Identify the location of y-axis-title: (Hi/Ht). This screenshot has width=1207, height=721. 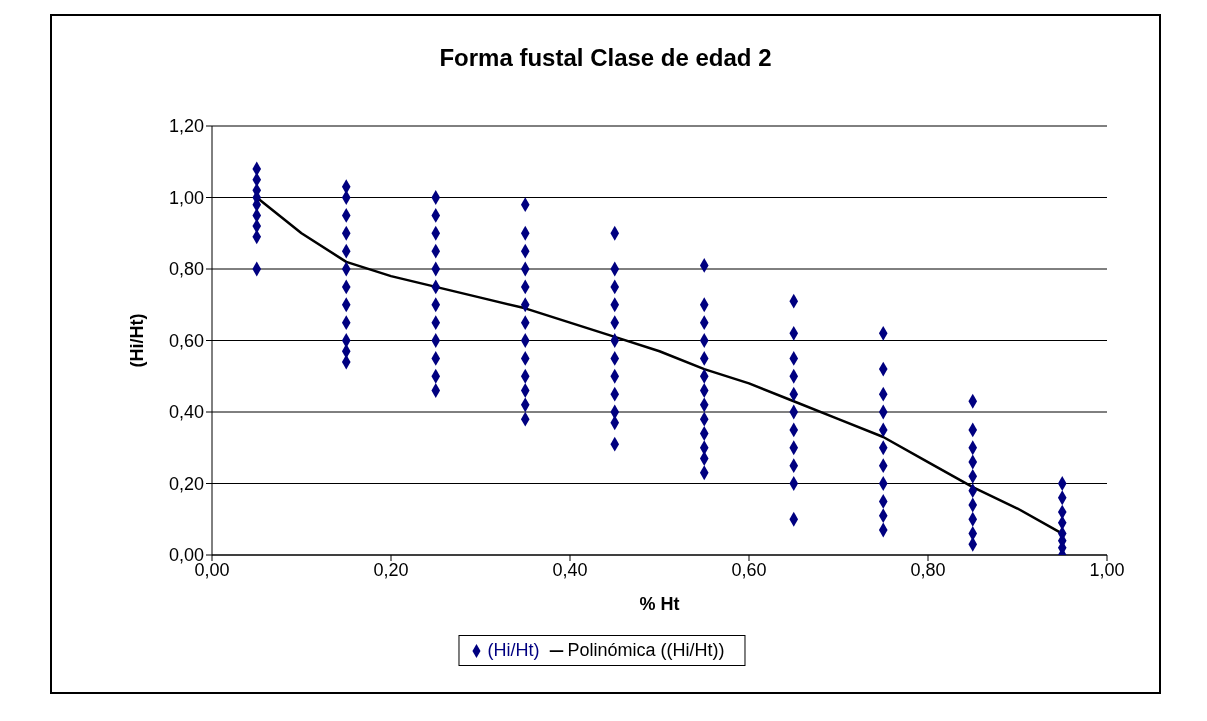
(137, 340).